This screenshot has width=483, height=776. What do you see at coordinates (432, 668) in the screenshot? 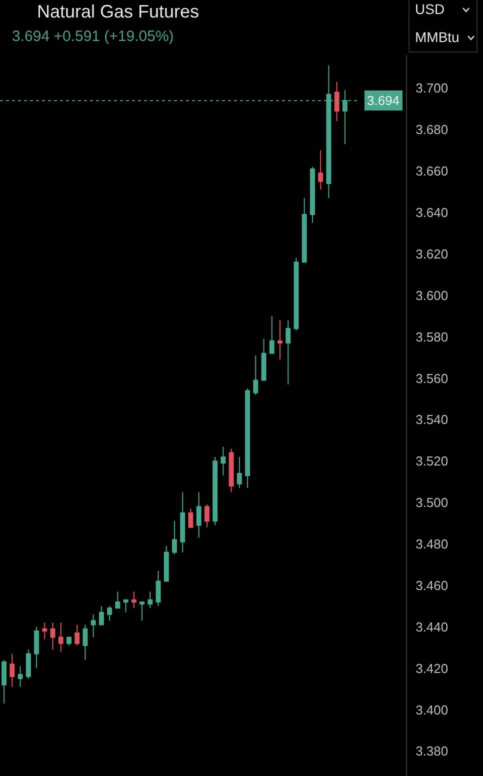
I see `y-tick-label: 3.420` at bounding box center [432, 668].